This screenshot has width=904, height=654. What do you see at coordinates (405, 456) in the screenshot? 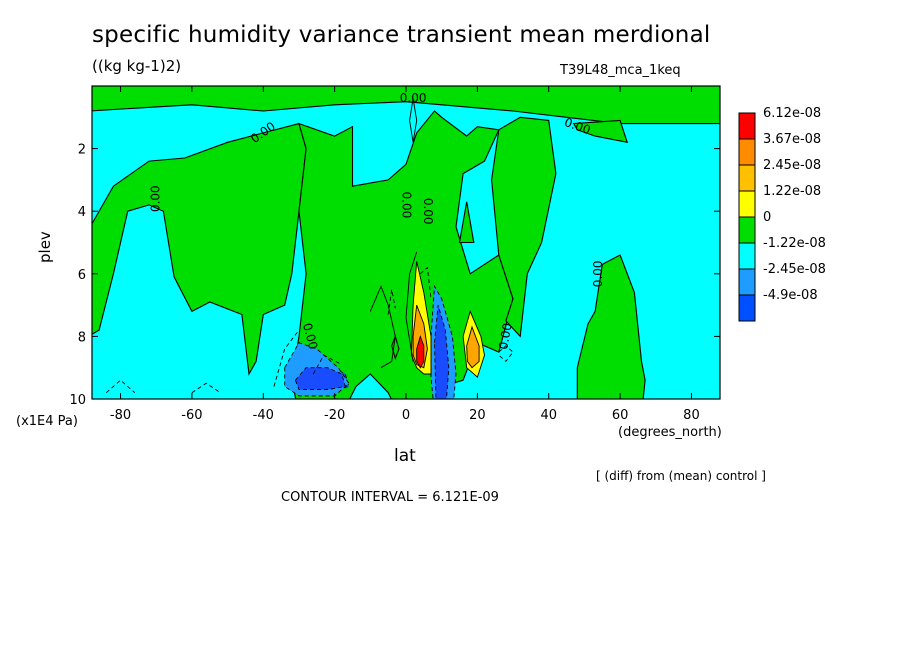
I see `x-axis-label: lat` at bounding box center [405, 456].